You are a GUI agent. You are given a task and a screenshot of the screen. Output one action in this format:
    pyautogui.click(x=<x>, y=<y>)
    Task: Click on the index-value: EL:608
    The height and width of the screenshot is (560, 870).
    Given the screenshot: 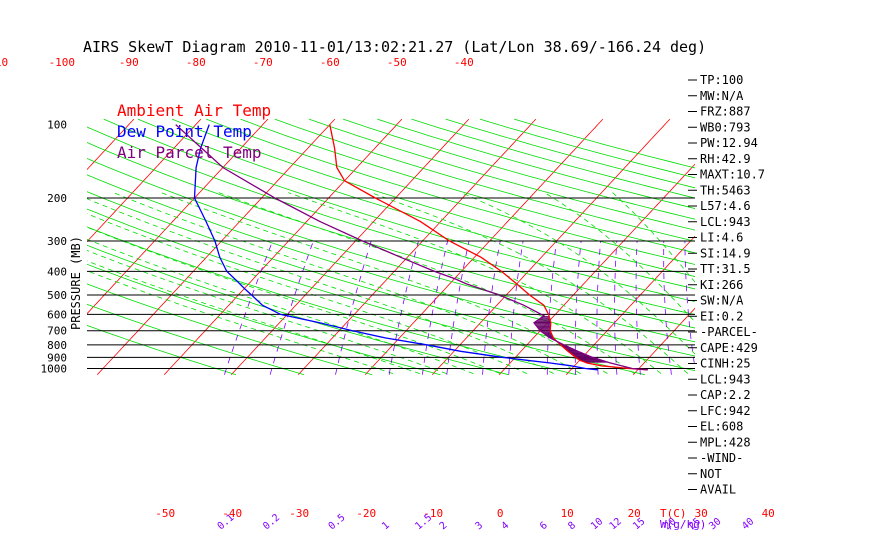 What is the action you would take?
    pyautogui.click(x=721, y=427)
    